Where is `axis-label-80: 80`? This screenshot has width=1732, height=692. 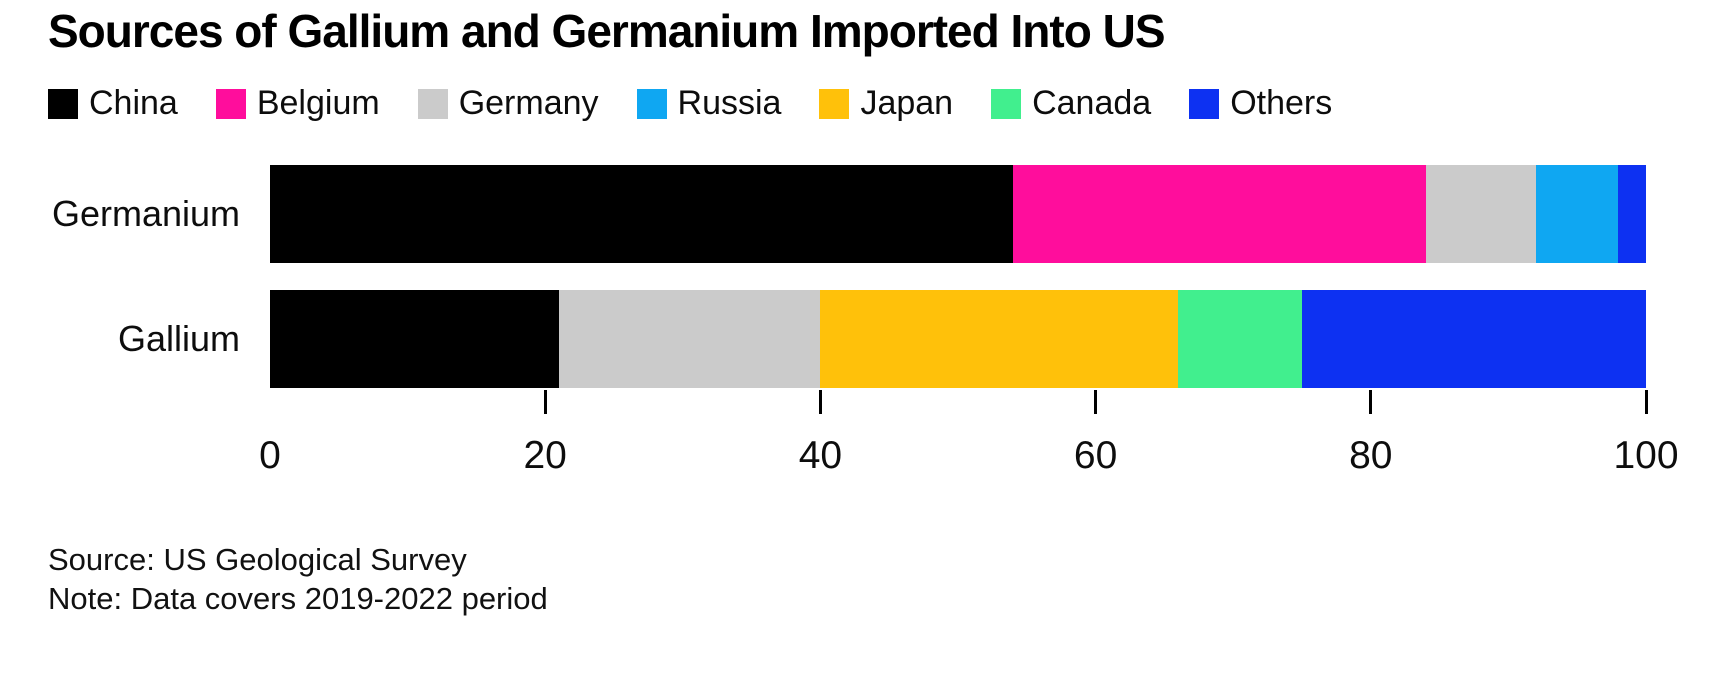 axis-label-80: 80 is located at coordinates (1371, 455).